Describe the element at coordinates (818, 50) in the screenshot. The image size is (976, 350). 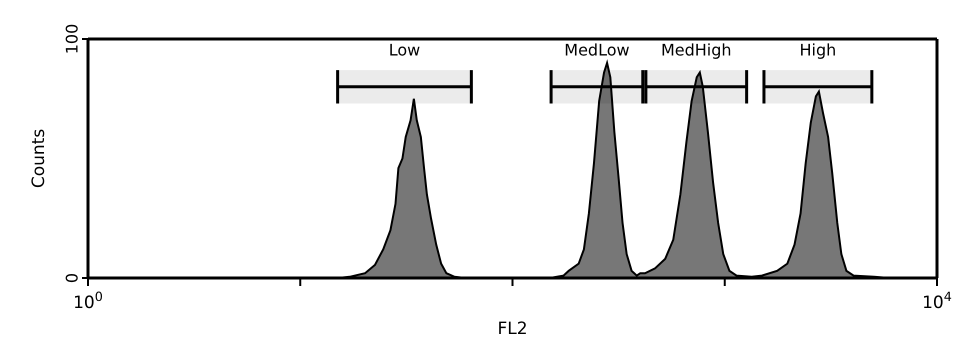
I see `band-label: High` at that location.